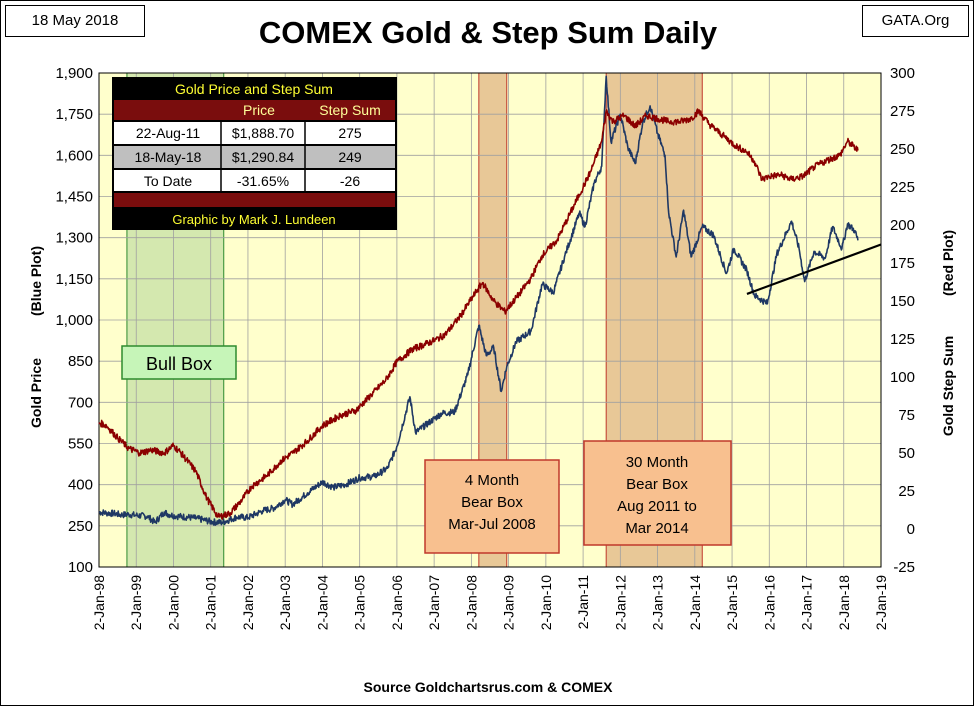 This screenshot has height=707, width=974. What do you see at coordinates (948, 386) in the screenshot?
I see `right-axis-label-stepsum: Gold Step Sum` at bounding box center [948, 386].